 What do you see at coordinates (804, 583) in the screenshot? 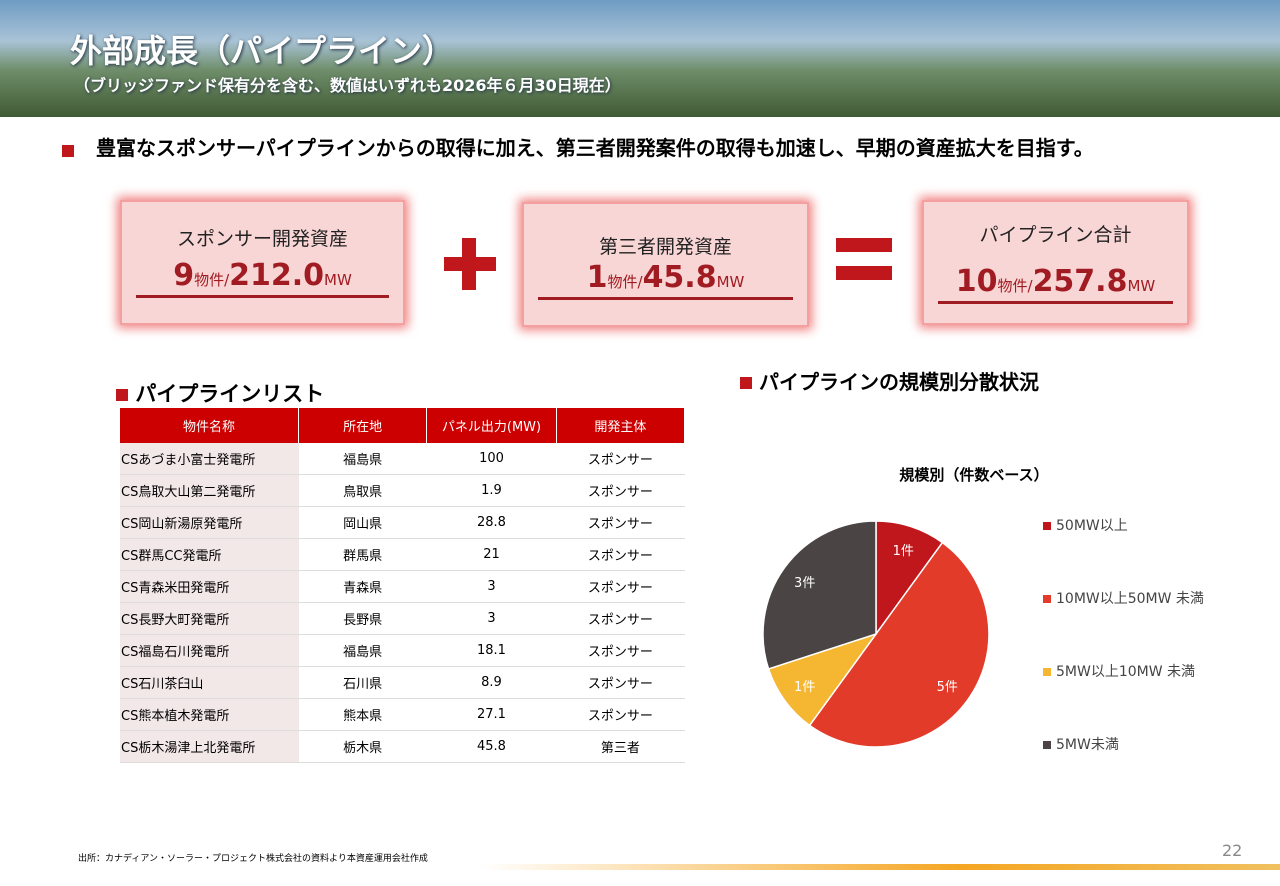
I see `data-label: 3件` at bounding box center [804, 583].